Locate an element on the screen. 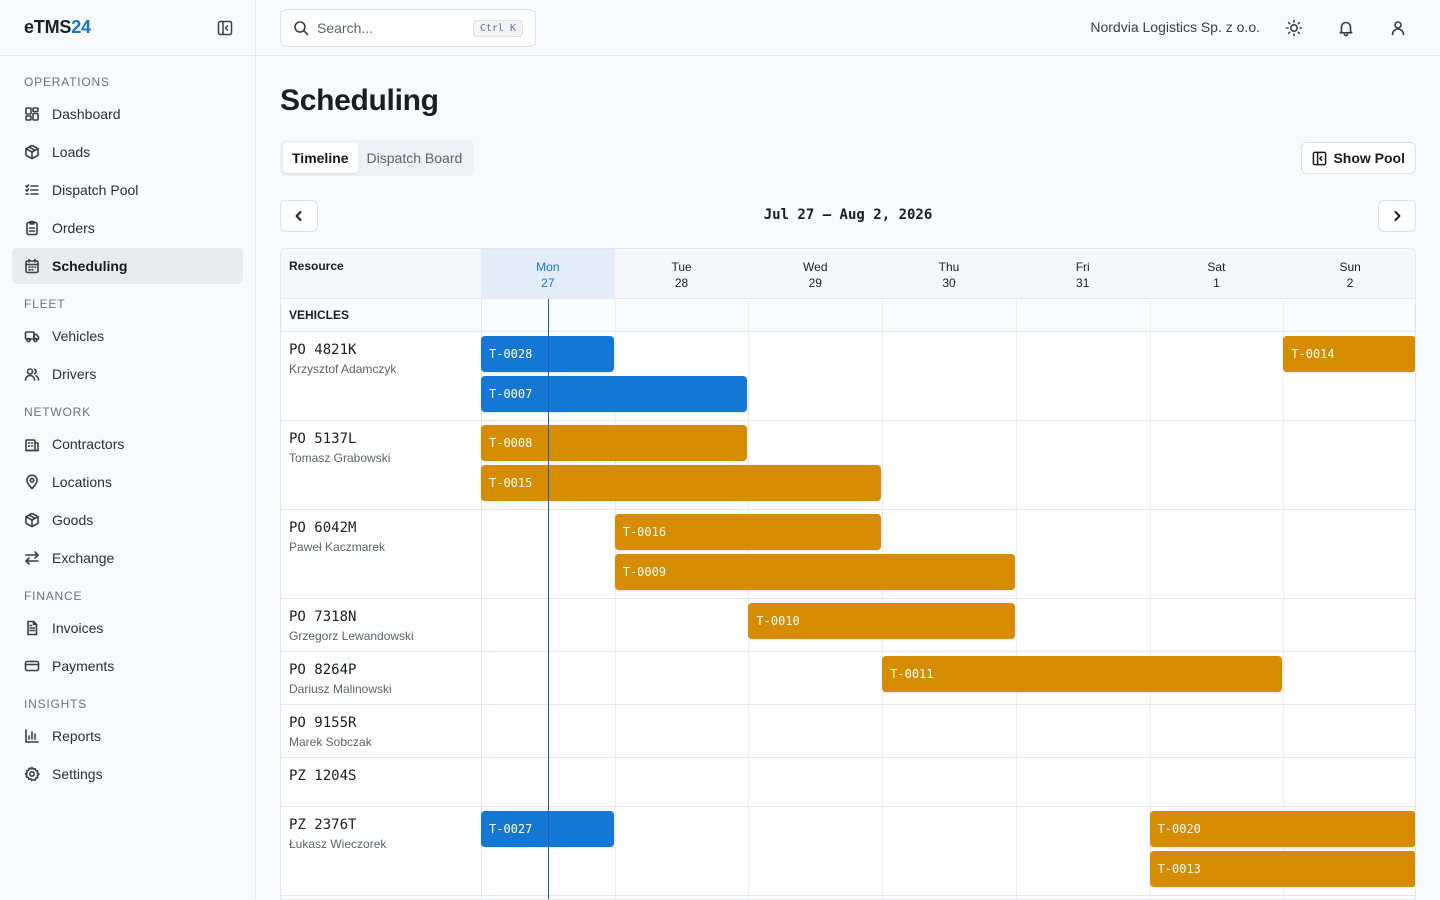 The width and height of the screenshot is (1440, 900). app-logo: eTMS24 is located at coordinates (57, 27).